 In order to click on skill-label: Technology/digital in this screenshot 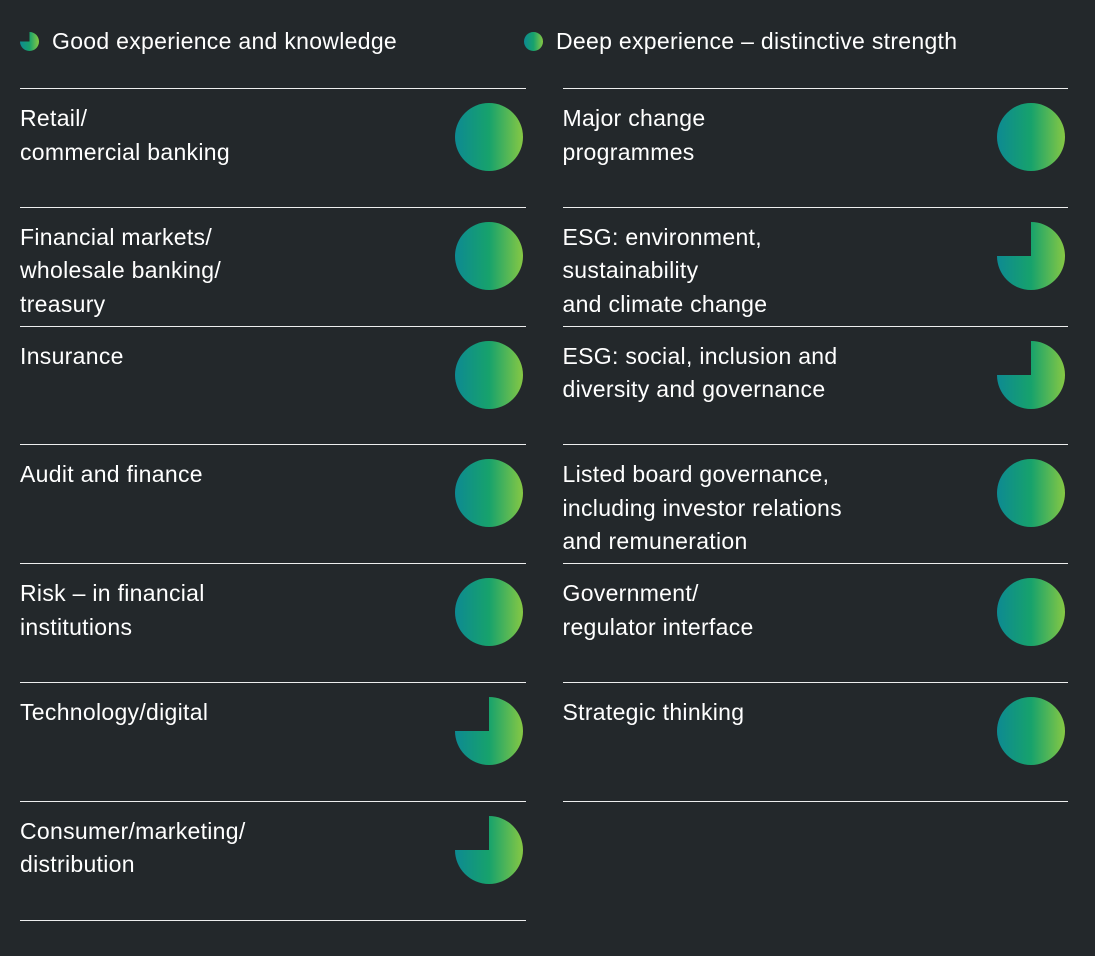, I will do `click(114, 711)`.